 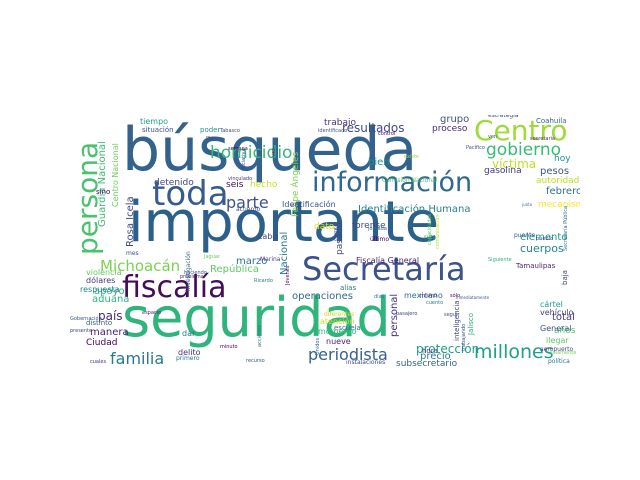 What do you see at coordinates (565, 277) in the screenshot?
I see `word: baja` at bounding box center [565, 277].